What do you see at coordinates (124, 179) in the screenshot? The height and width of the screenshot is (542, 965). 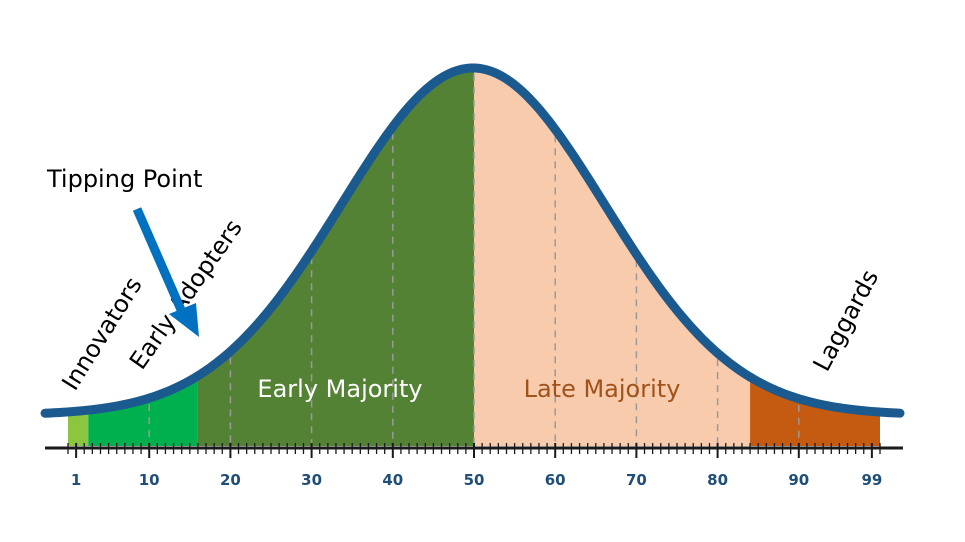 I see `tipping-point-label: Tipping Point` at bounding box center [124, 179].